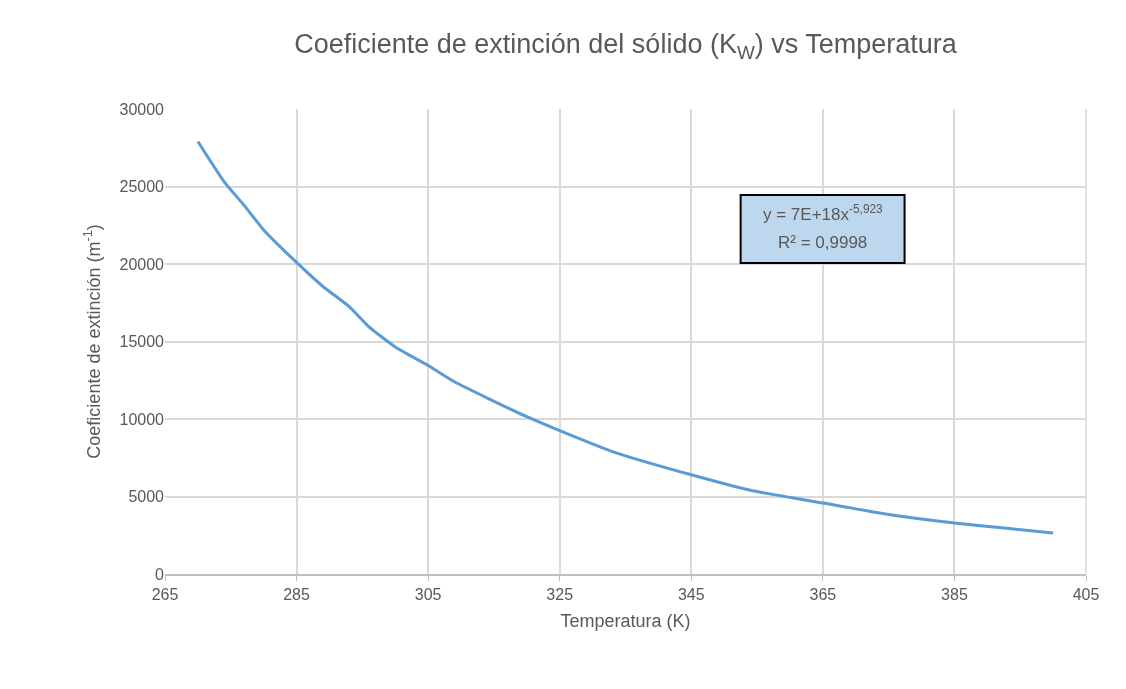 The height and width of the screenshot is (689, 1126). What do you see at coordinates (142, 419) in the screenshot?
I see `y-tick-label: 10000` at bounding box center [142, 419].